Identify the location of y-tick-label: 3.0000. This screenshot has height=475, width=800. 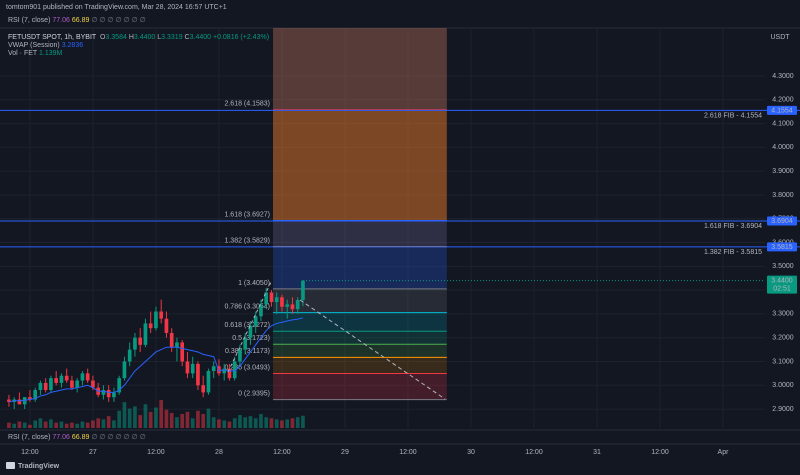
(783, 385).